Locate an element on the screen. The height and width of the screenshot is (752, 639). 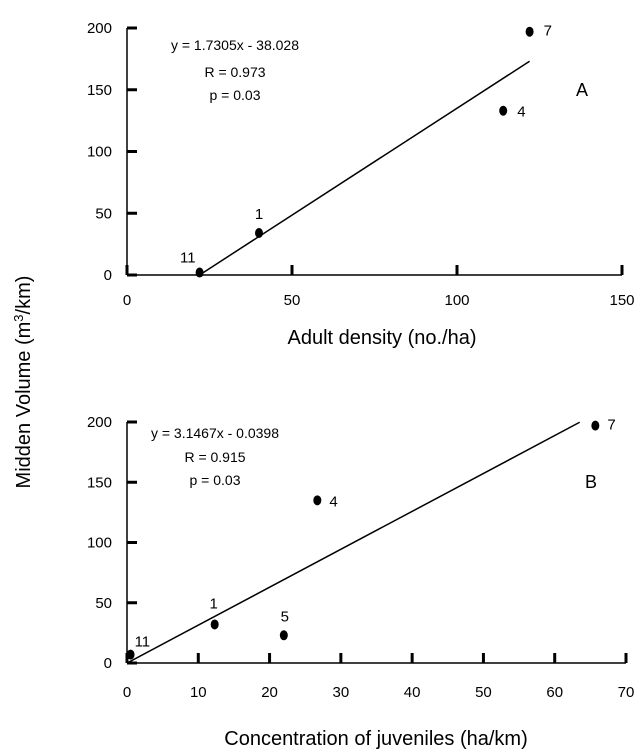
panel-b-y-tick-label: 0 is located at coordinates (108, 663).